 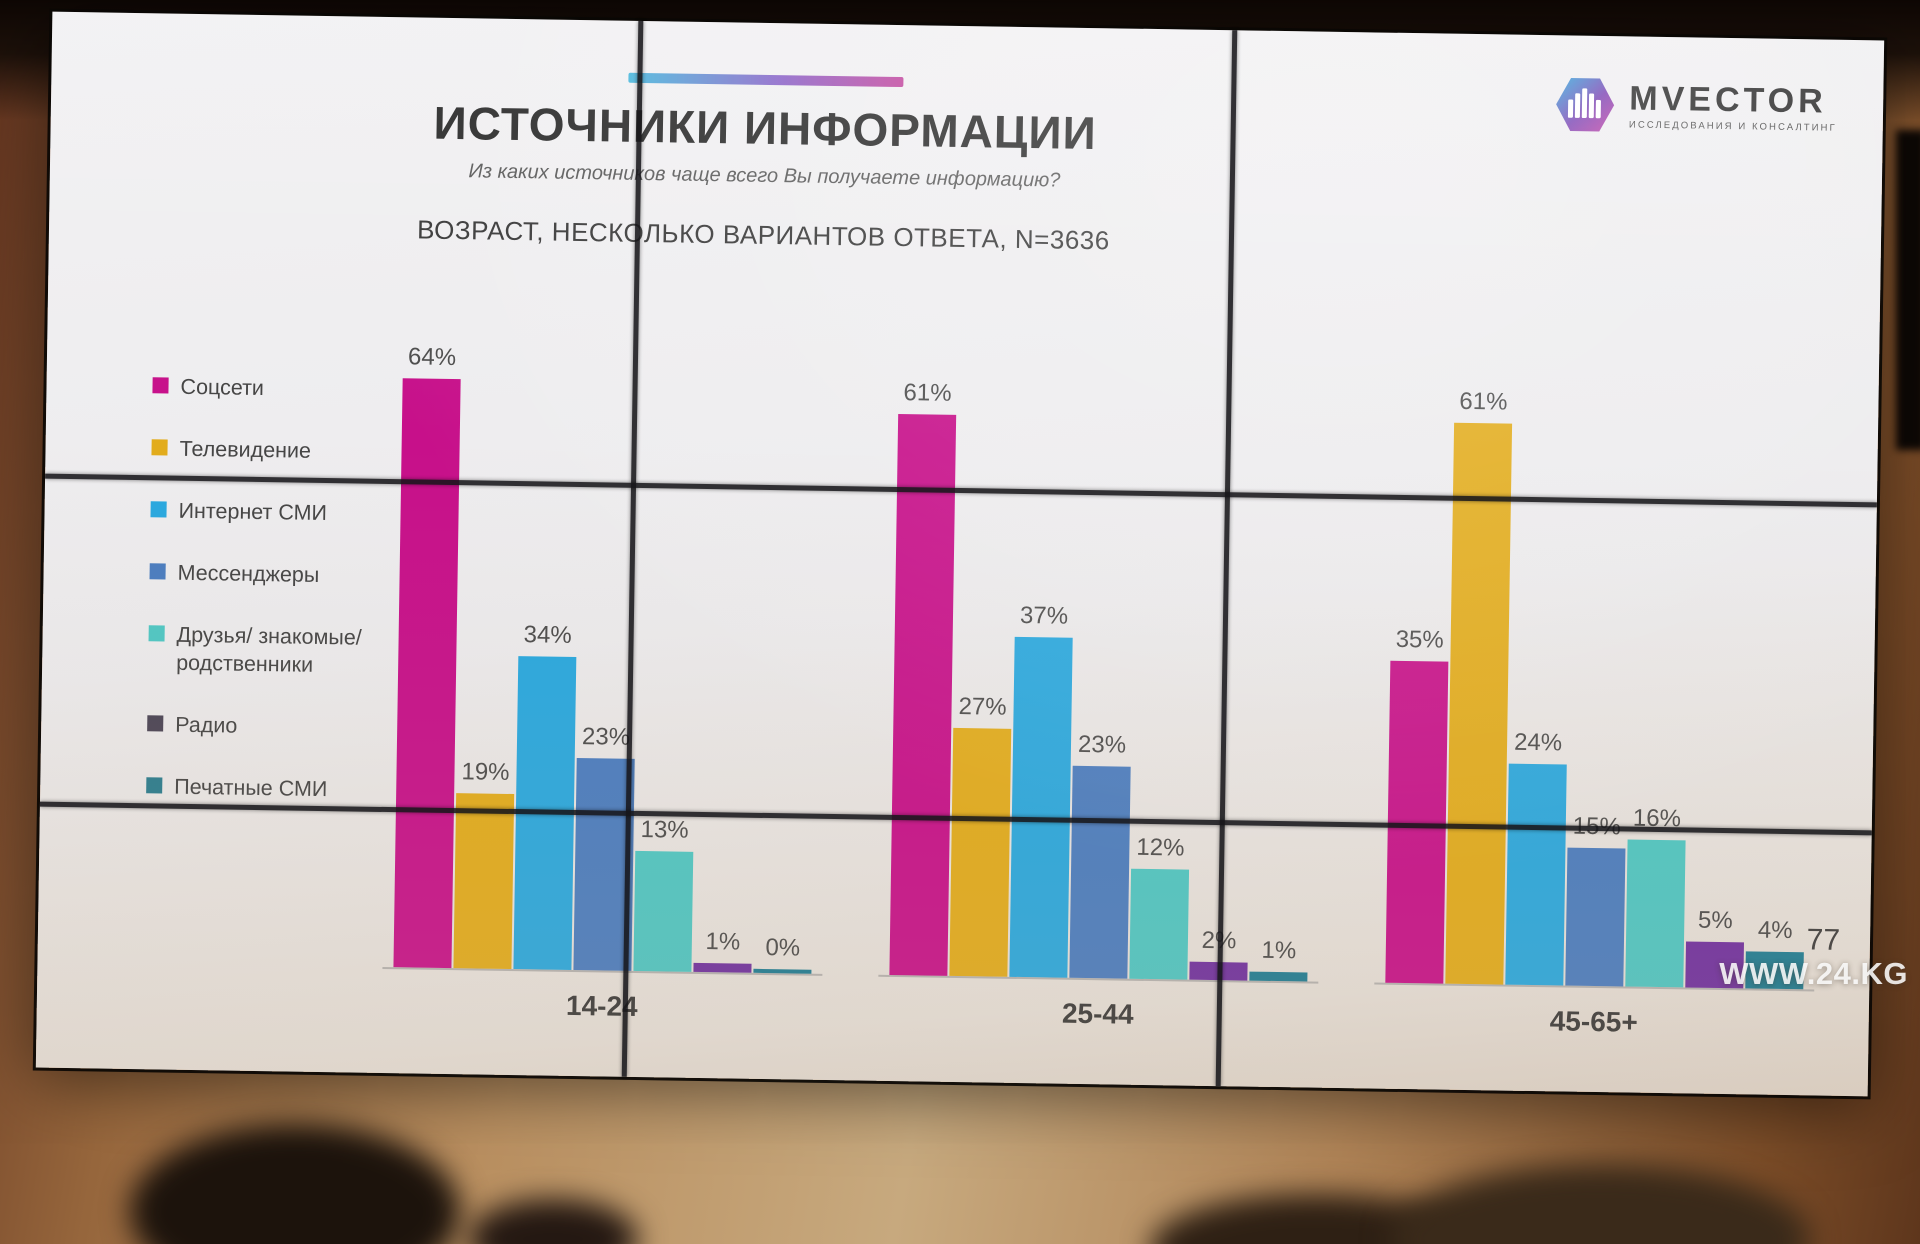 What do you see at coordinates (766, 80) in the screenshot?
I see `accent-bar` at bounding box center [766, 80].